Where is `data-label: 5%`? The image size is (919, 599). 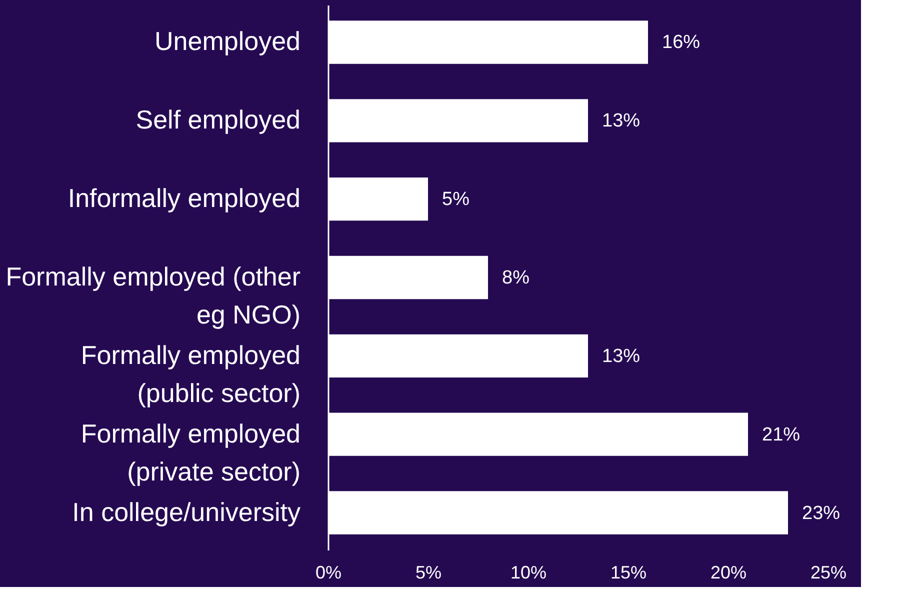 data-label: 5% is located at coordinates (456, 199).